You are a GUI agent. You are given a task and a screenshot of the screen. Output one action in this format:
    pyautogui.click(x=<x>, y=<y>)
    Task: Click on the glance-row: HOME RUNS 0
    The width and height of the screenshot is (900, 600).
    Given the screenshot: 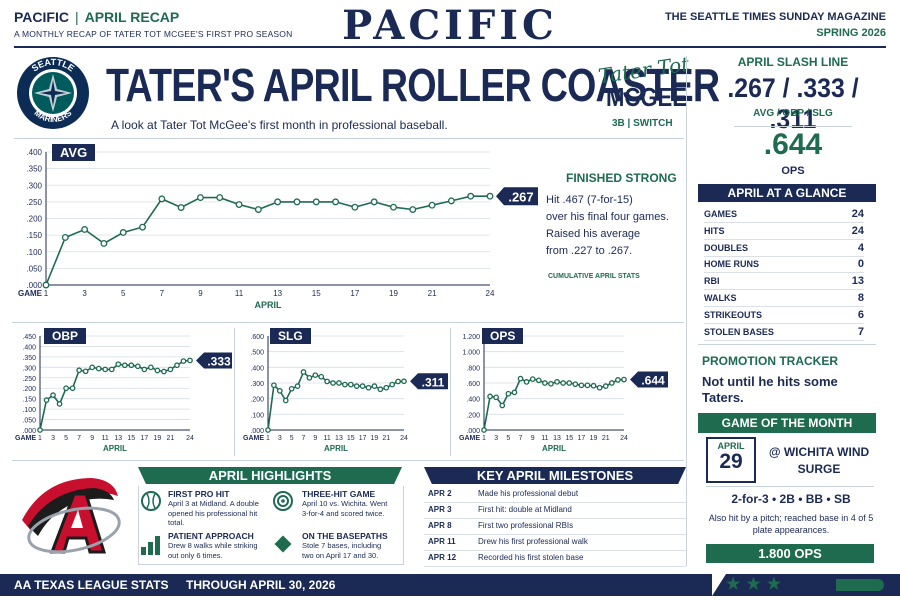 What is the action you would take?
    pyautogui.click(x=784, y=265)
    